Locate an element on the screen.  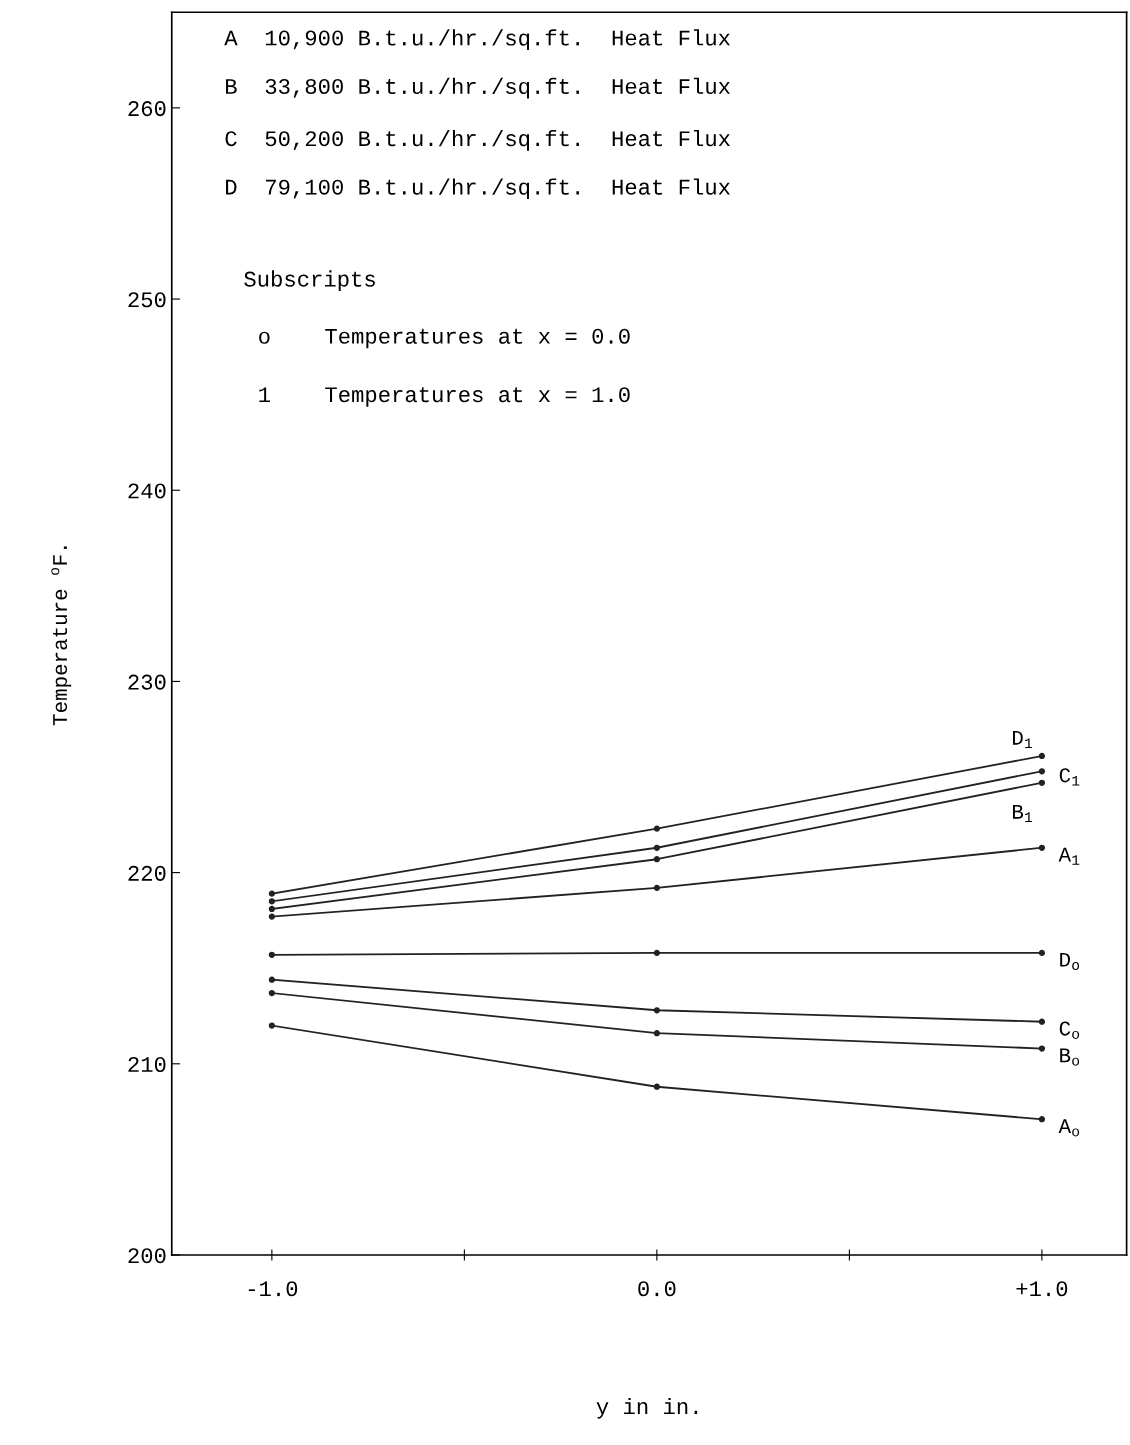
annotation: Subscripts is located at coordinates (309, 281).